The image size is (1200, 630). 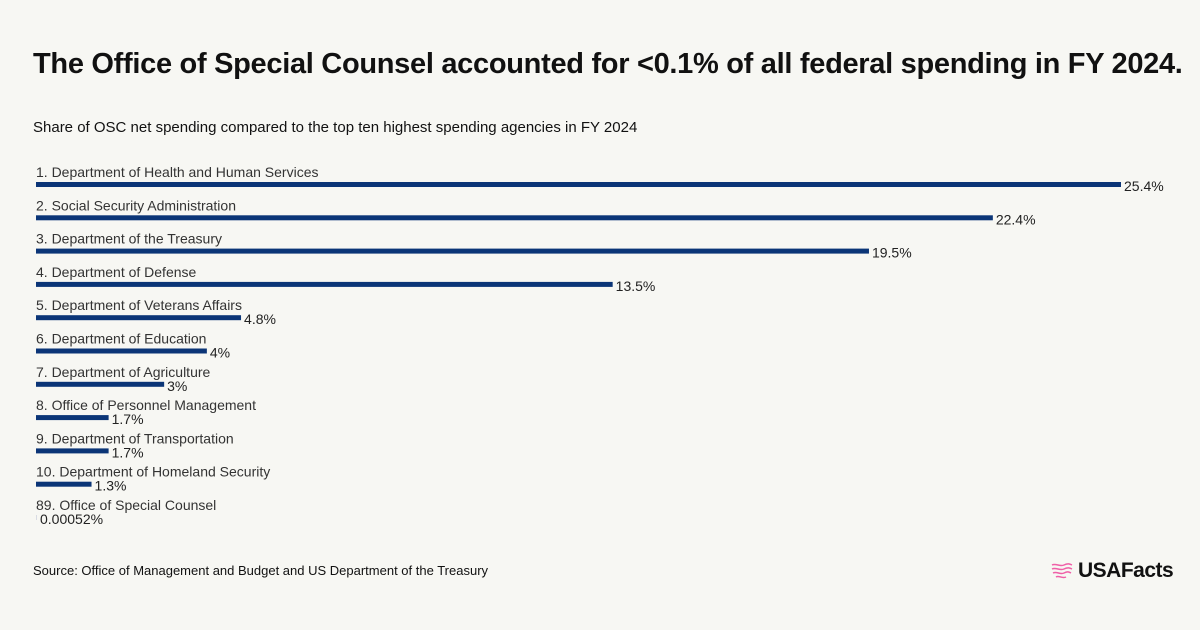 What do you see at coordinates (1062, 571) in the screenshot?
I see `us-map-flag-icon` at bounding box center [1062, 571].